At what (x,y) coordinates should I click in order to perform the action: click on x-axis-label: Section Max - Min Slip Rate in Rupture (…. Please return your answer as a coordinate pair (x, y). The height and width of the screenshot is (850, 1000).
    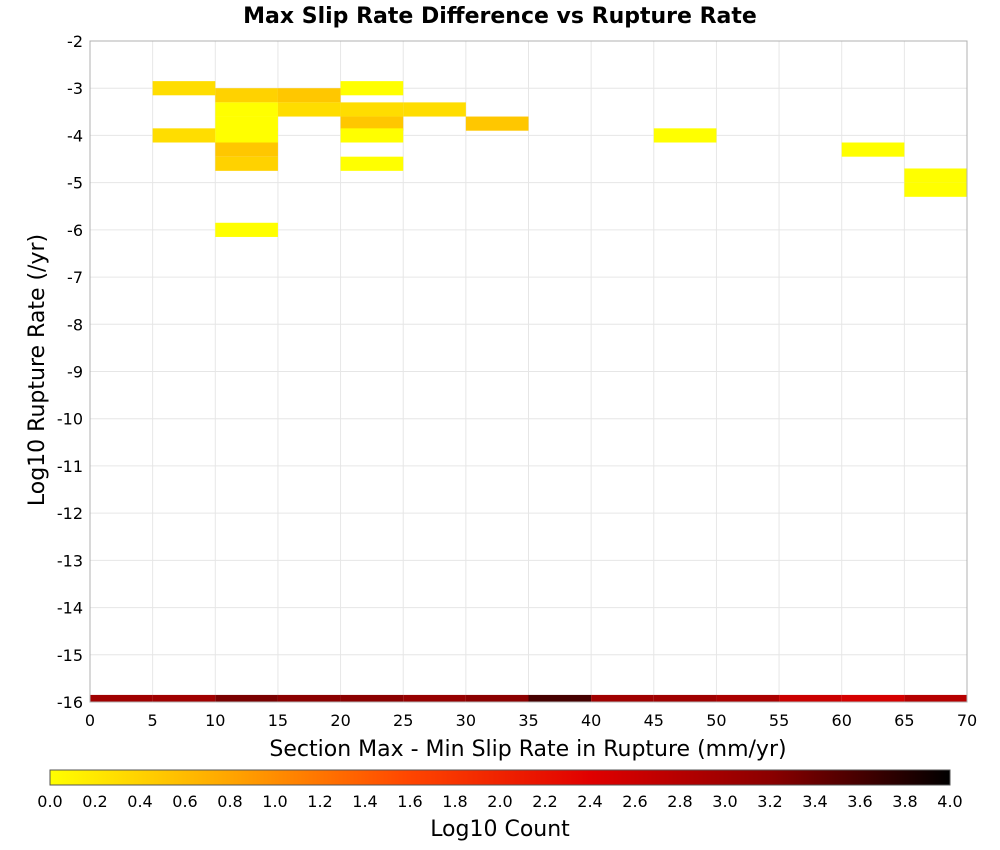
    Looking at the image, I should click on (527, 749).